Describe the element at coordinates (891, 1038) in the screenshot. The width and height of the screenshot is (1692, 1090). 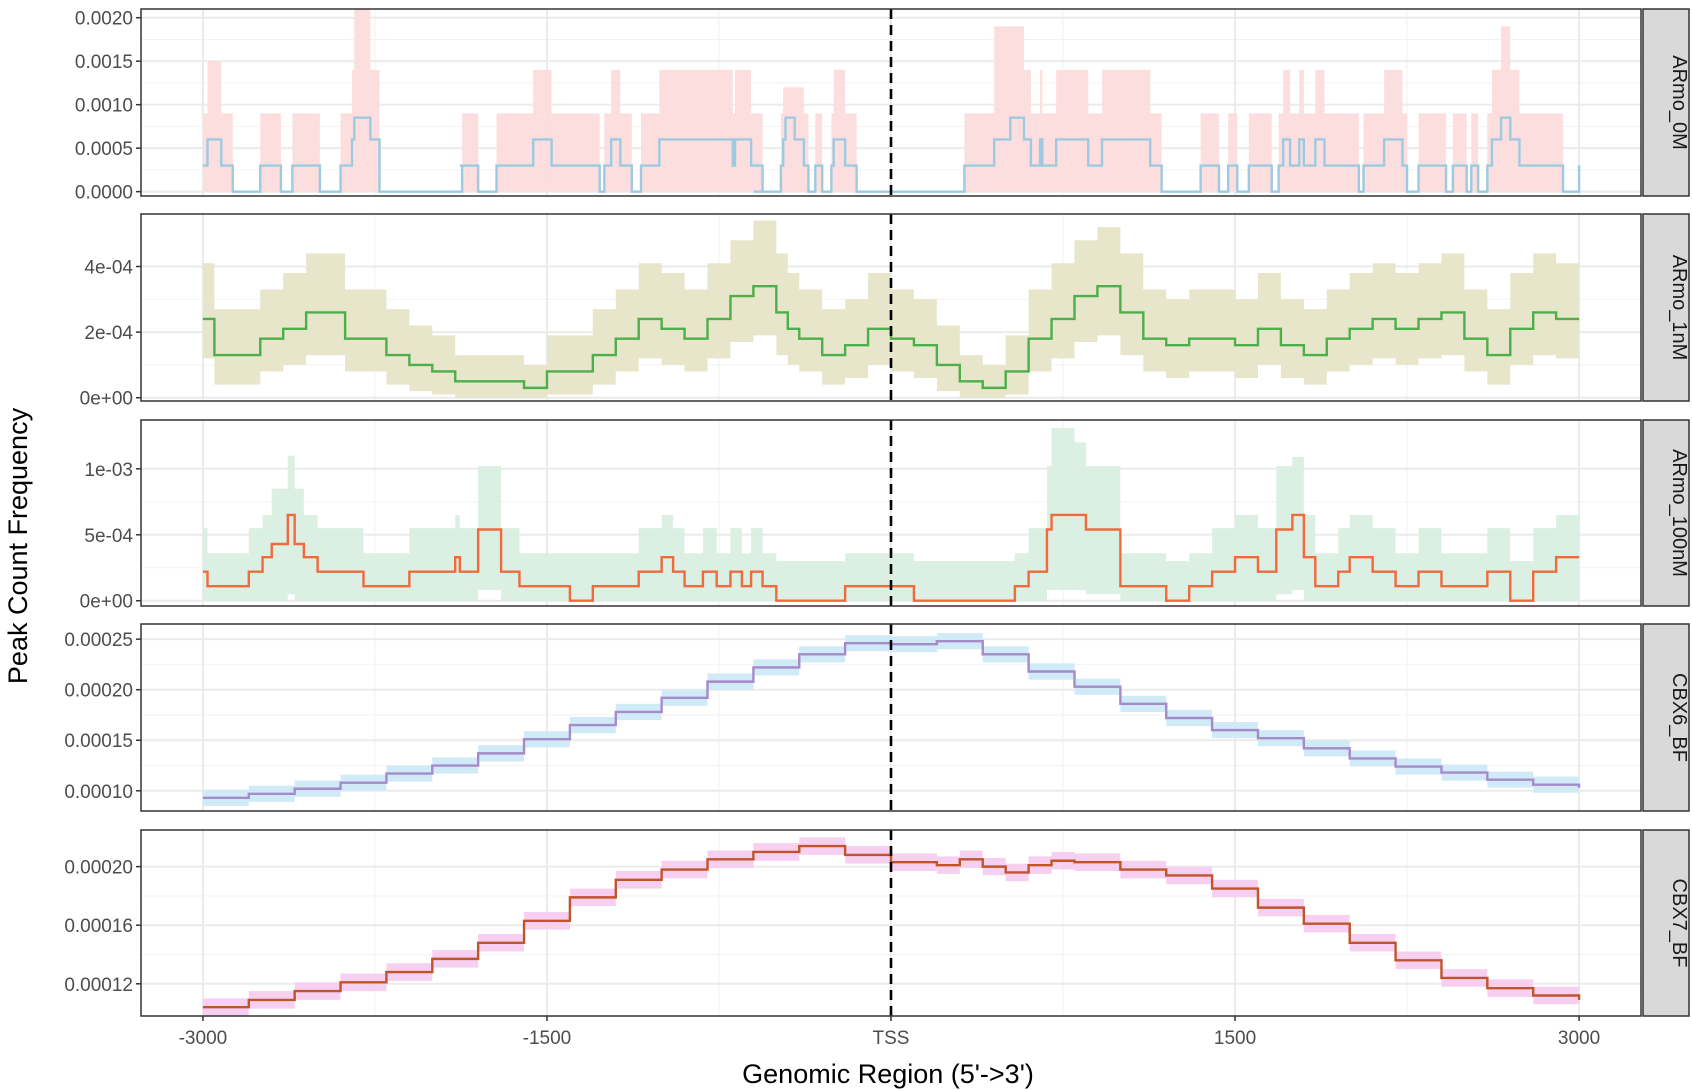
I see `x-tick-label: TSS` at that location.